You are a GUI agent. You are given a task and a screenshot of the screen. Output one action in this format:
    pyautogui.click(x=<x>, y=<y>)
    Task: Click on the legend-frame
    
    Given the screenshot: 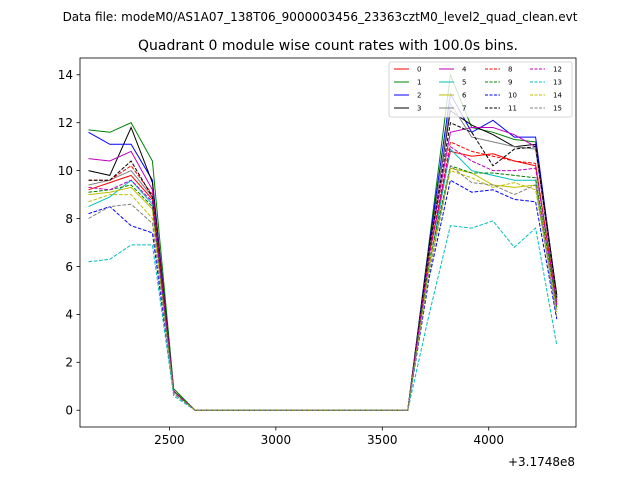 What is the action you would take?
    pyautogui.click(x=480, y=89)
    